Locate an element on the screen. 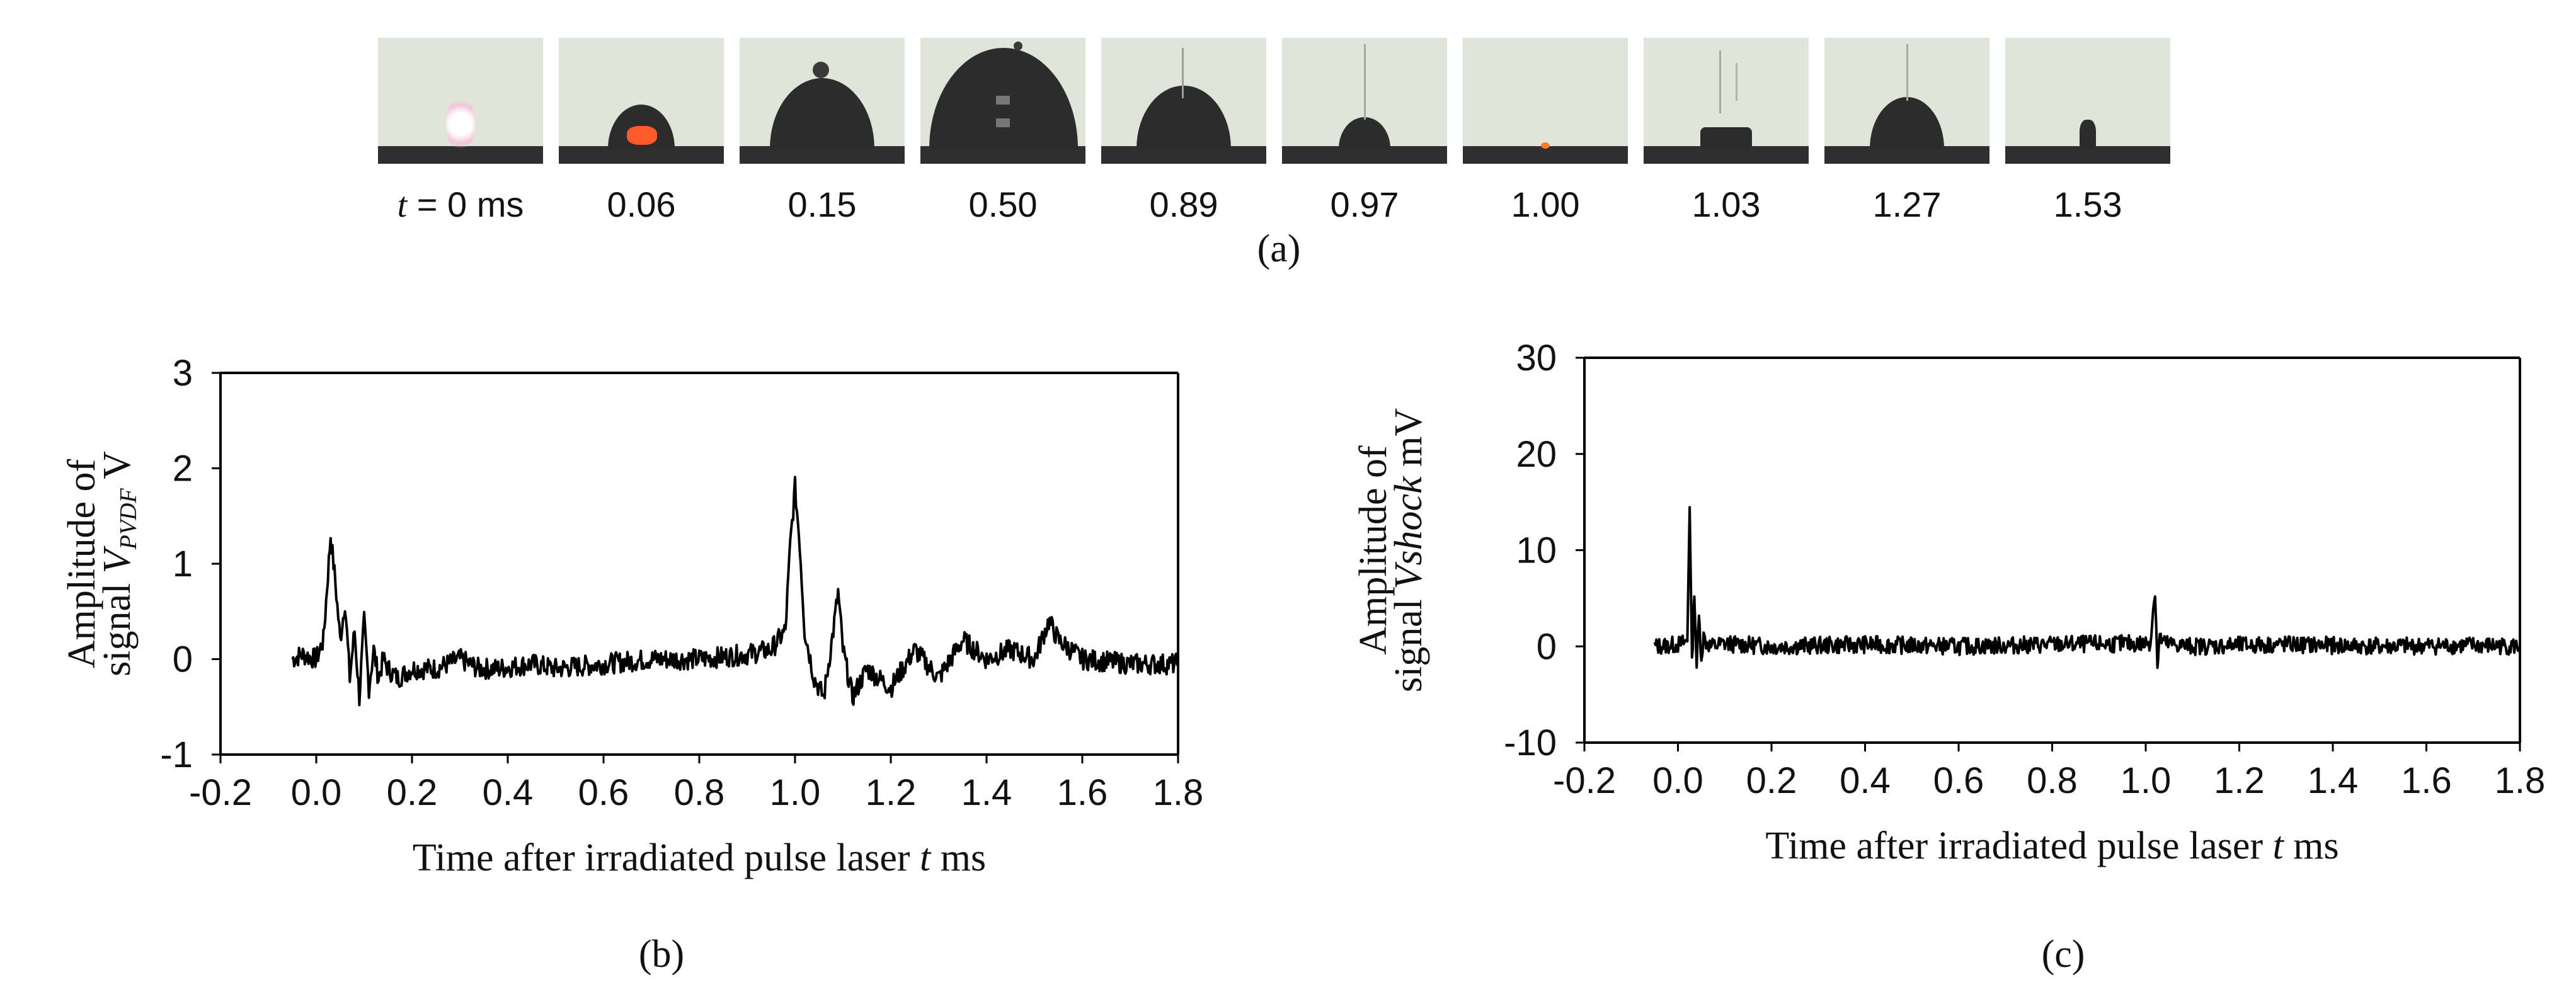 This screenshot has height=1004, width=2576. frame-label-0-var: t is located at coordinates (402, 205).